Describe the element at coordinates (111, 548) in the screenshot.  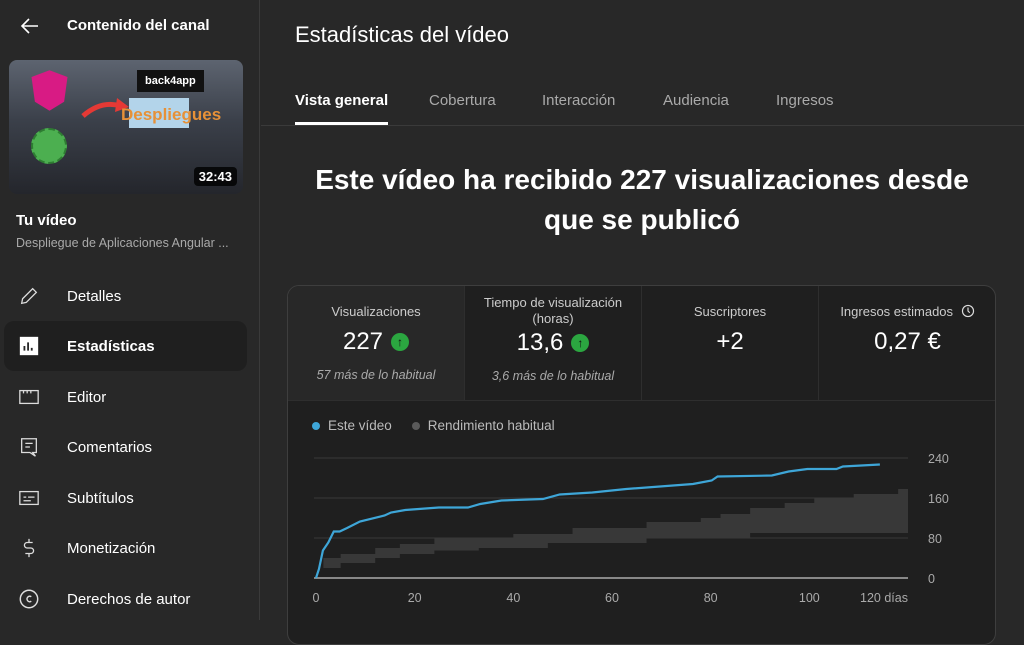
I see `sidebar-item-label: Monetización` at that location.